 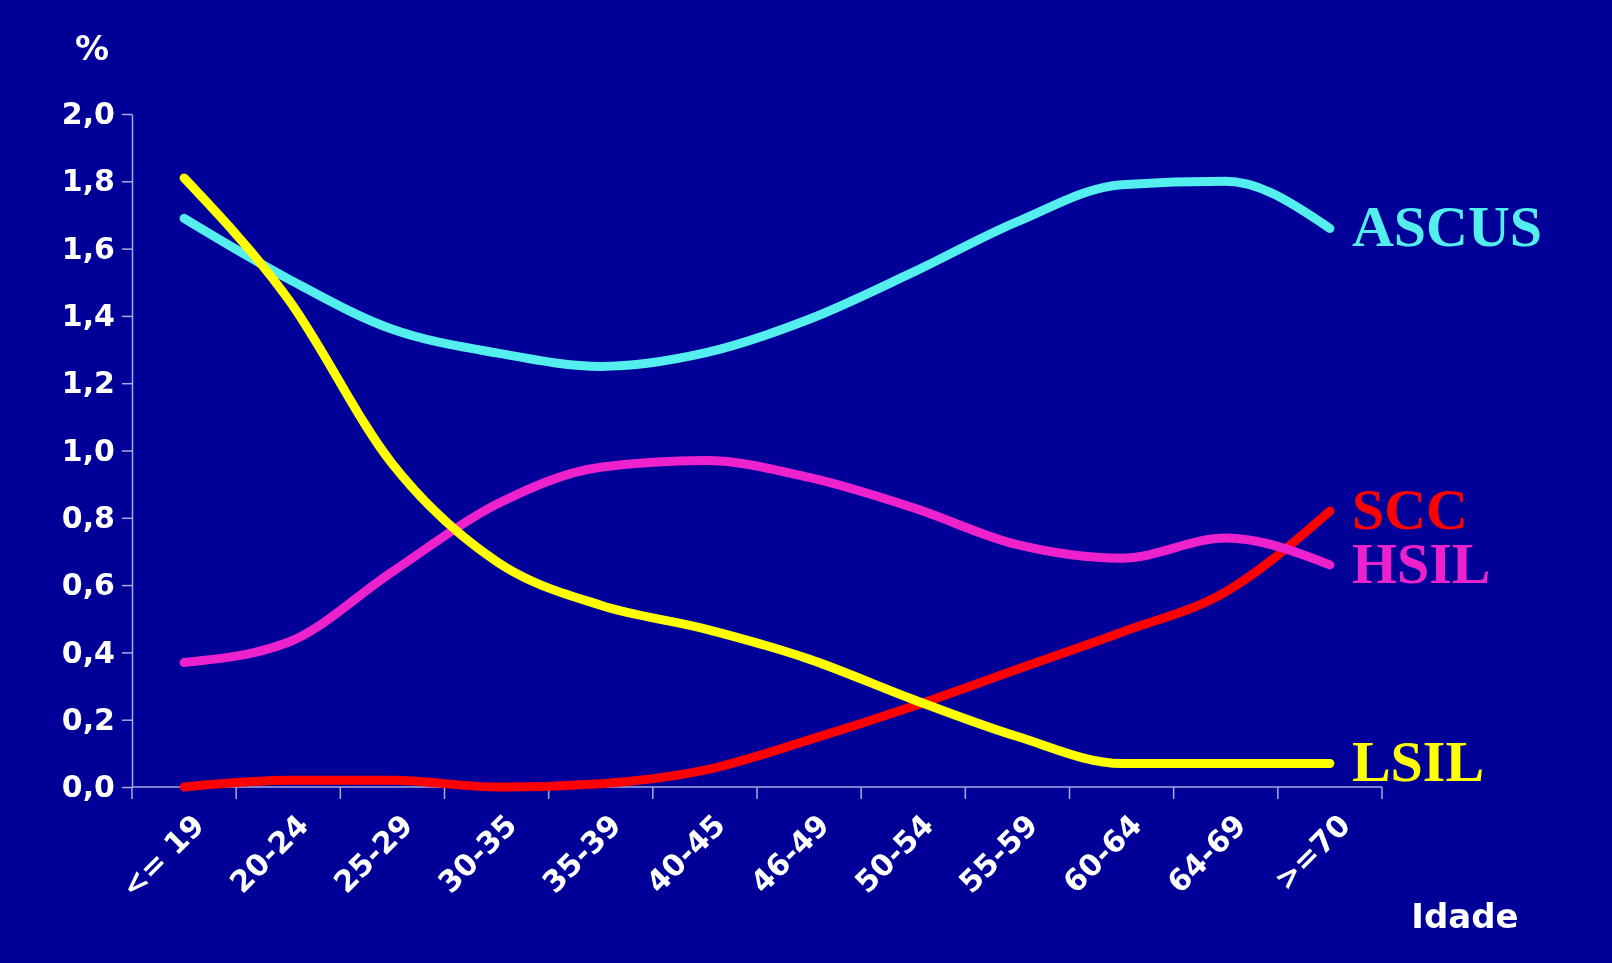 What do you see at coordinates (162, 856) in the screenshot?
I see `x-tick-label: <= 19` at bounding box center [162, 856].